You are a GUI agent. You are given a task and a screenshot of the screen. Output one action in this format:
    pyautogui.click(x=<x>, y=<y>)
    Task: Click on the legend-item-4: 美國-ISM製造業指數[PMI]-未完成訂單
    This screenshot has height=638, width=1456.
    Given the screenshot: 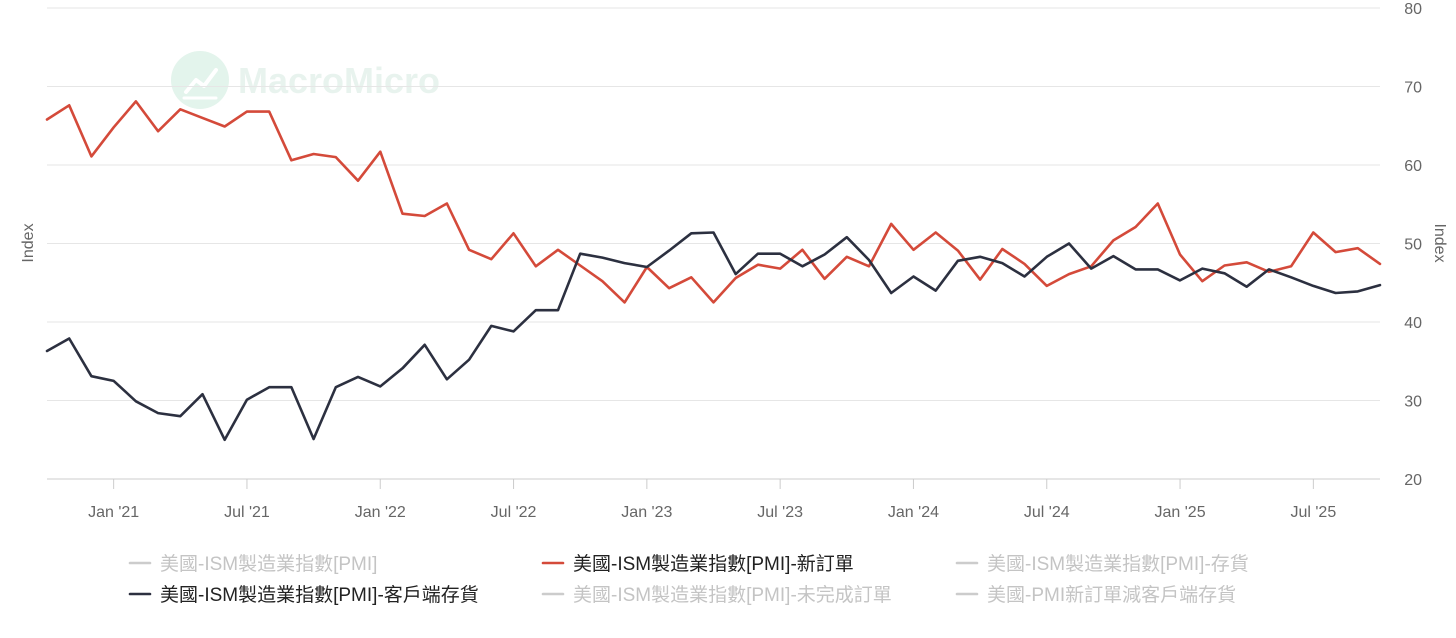 What is the action you would take?
    pyautogui.click(x=716, y=595)
    